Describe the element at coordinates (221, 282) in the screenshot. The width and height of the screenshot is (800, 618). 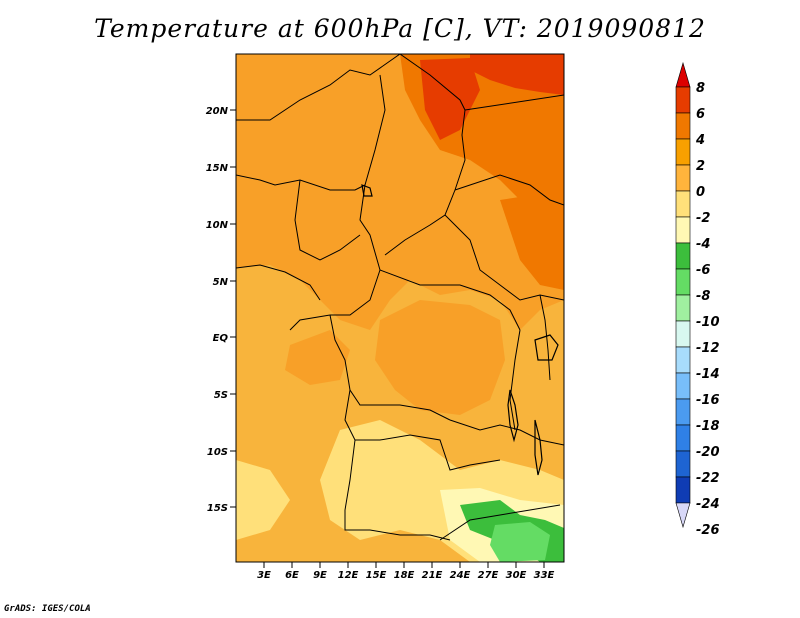
I see `lat-label-5n: 5N` at that location.